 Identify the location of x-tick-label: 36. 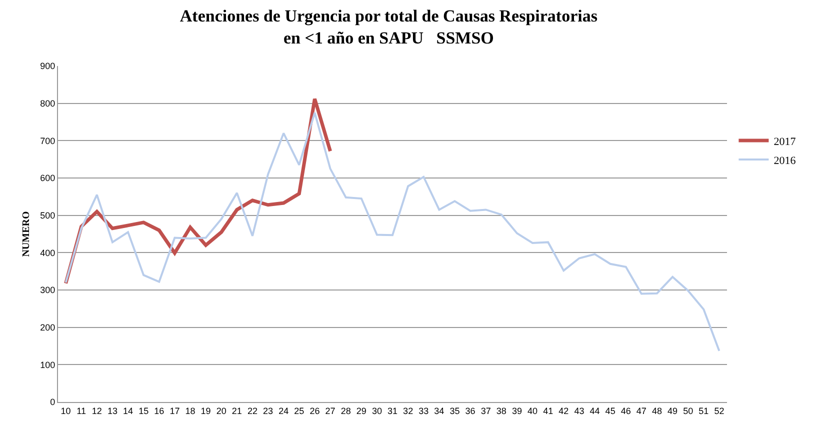
(470, 411).